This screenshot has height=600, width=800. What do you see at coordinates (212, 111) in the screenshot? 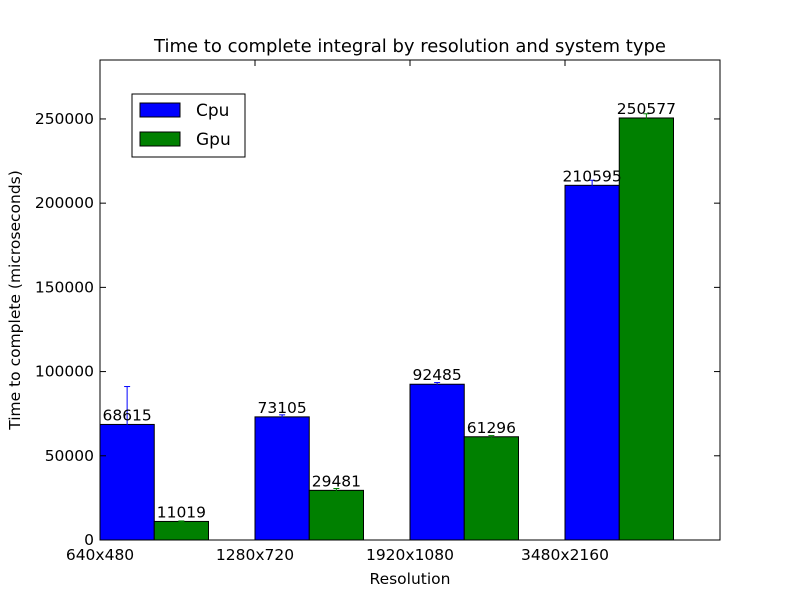
I see `legend-label-cpu: Cpu` at bounding box center [212, 111].